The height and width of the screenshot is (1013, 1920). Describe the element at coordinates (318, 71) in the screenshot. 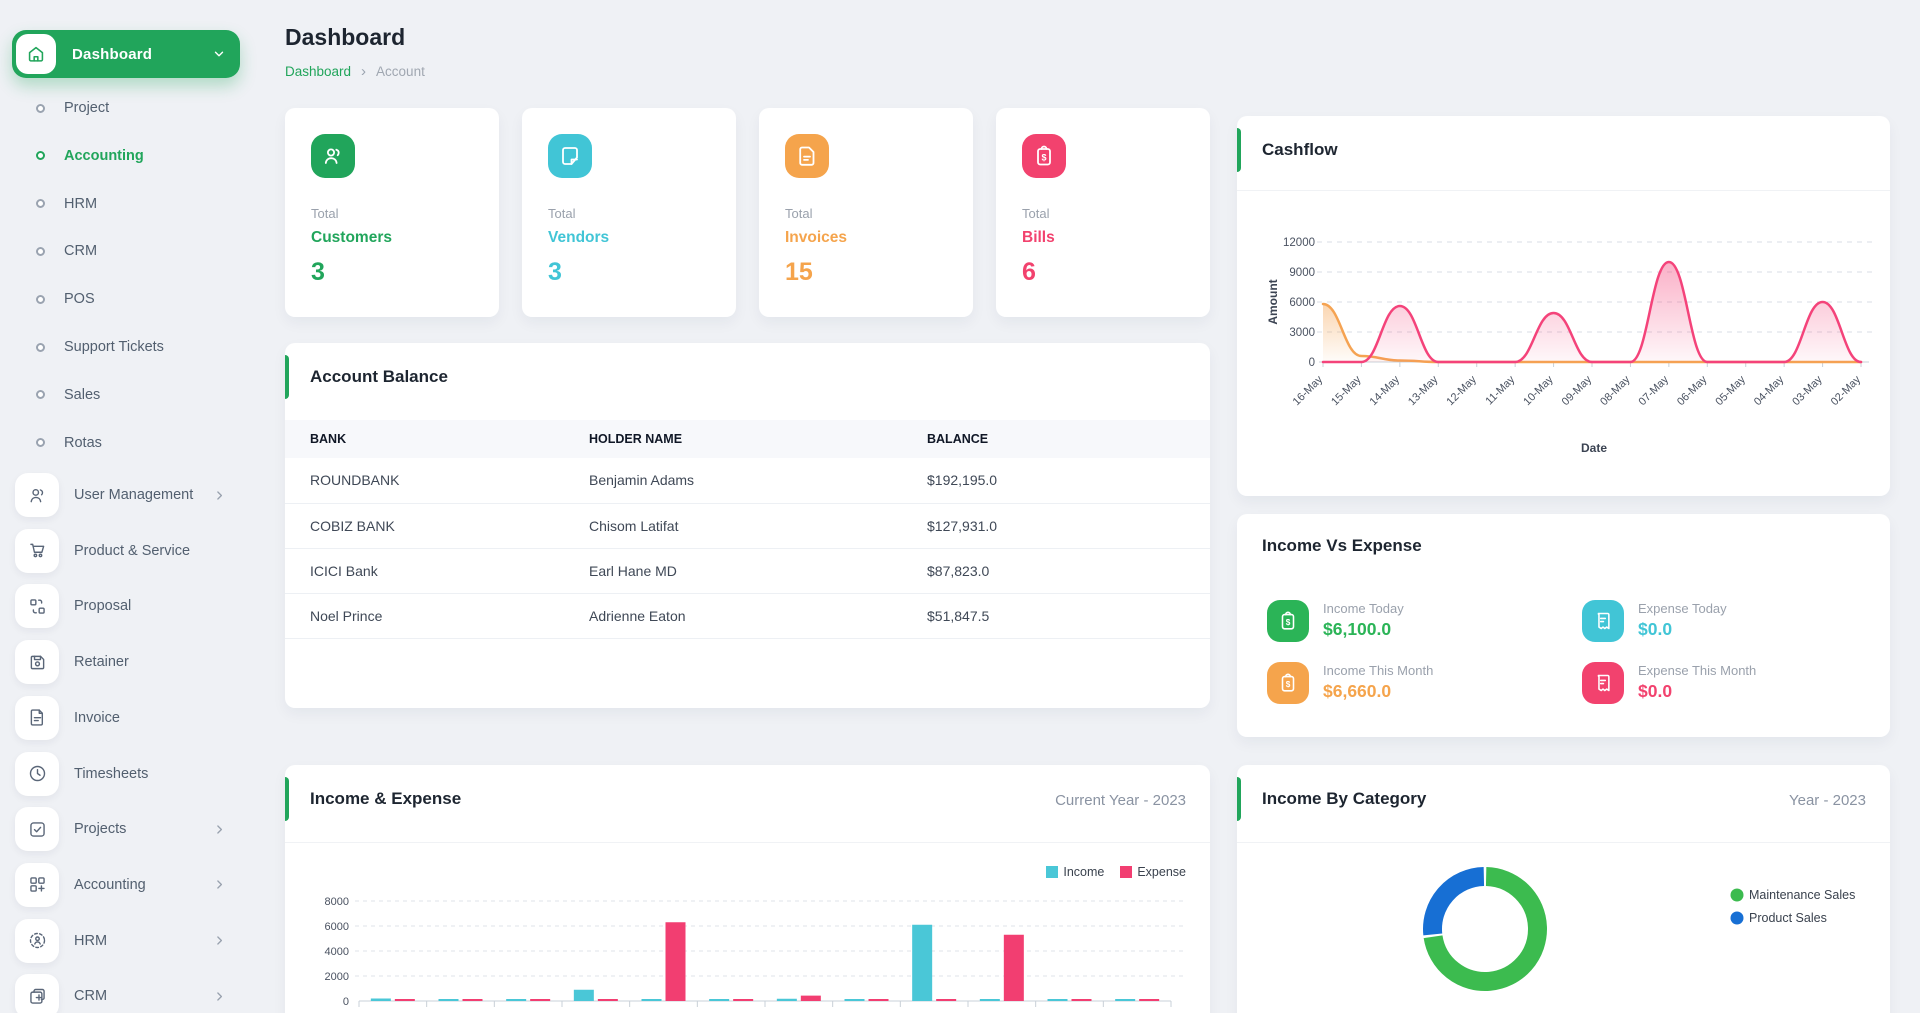

I see `breadcrumb-dashboard-link: Dashboard` at that location.